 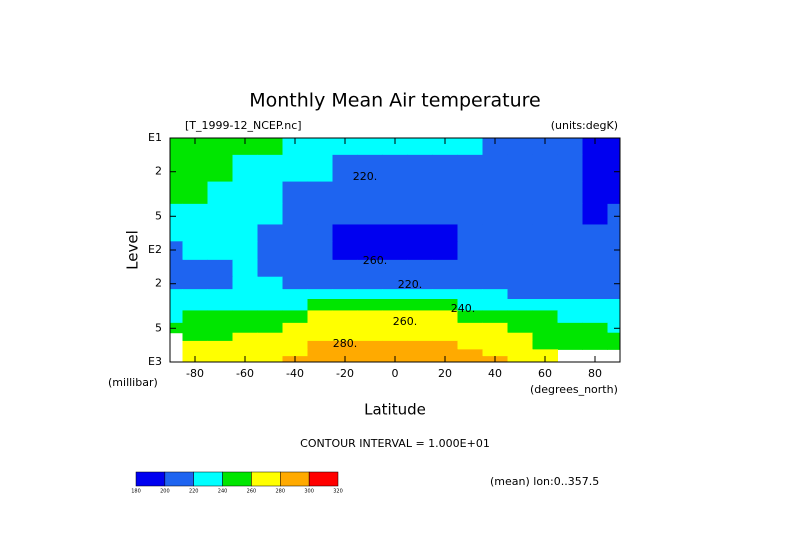 I want to click on colorbar-label: 220, so click(x=194, y=492).